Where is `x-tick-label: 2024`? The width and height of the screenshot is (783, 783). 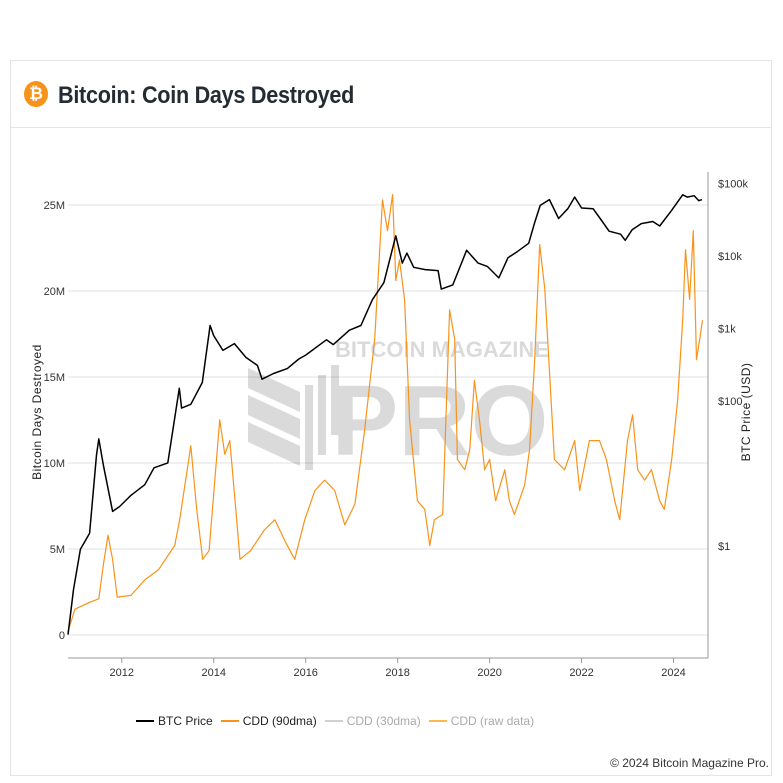
x-tick-label: 2024 is located at coordinates (673, 673).